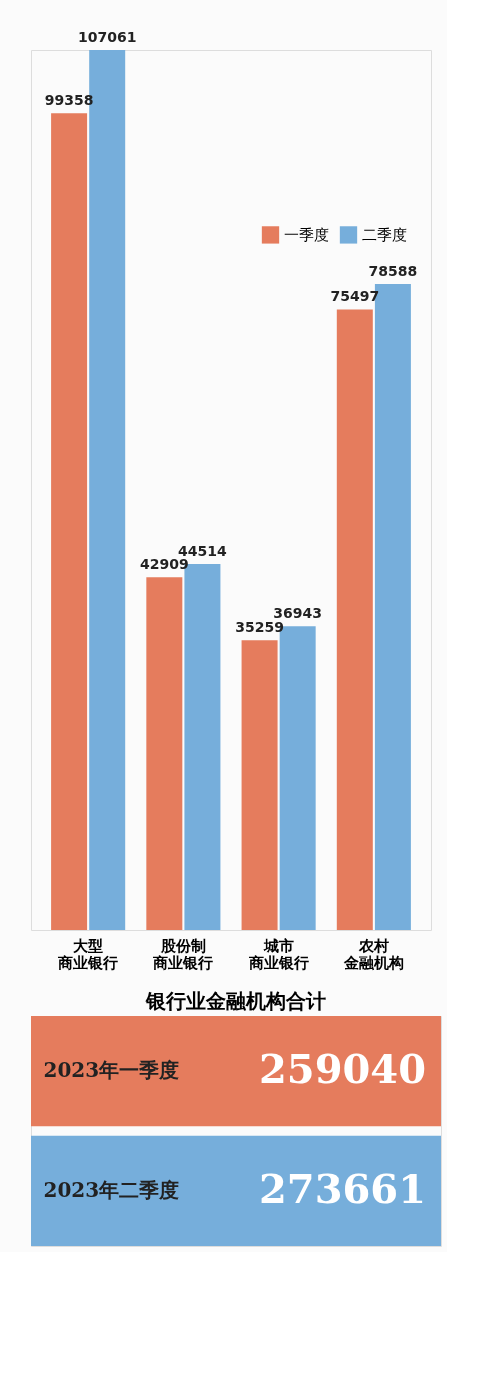 The image size is (478, 1396). What do you see at coordinates (107, 37) in the screenshot?
I see `data-label: 107061` at bounding box center [107, 37].